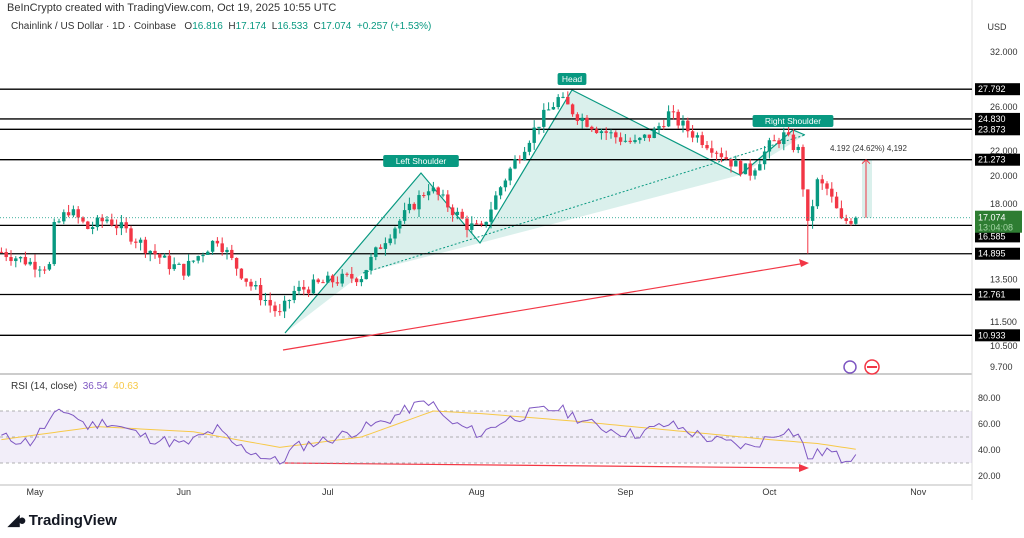 The width and height of the screenshot is (1024, 538). What do you see at coordinates (850, 367) in the screenshot?
I see `replay-icon` at bounding box center [850, 367].